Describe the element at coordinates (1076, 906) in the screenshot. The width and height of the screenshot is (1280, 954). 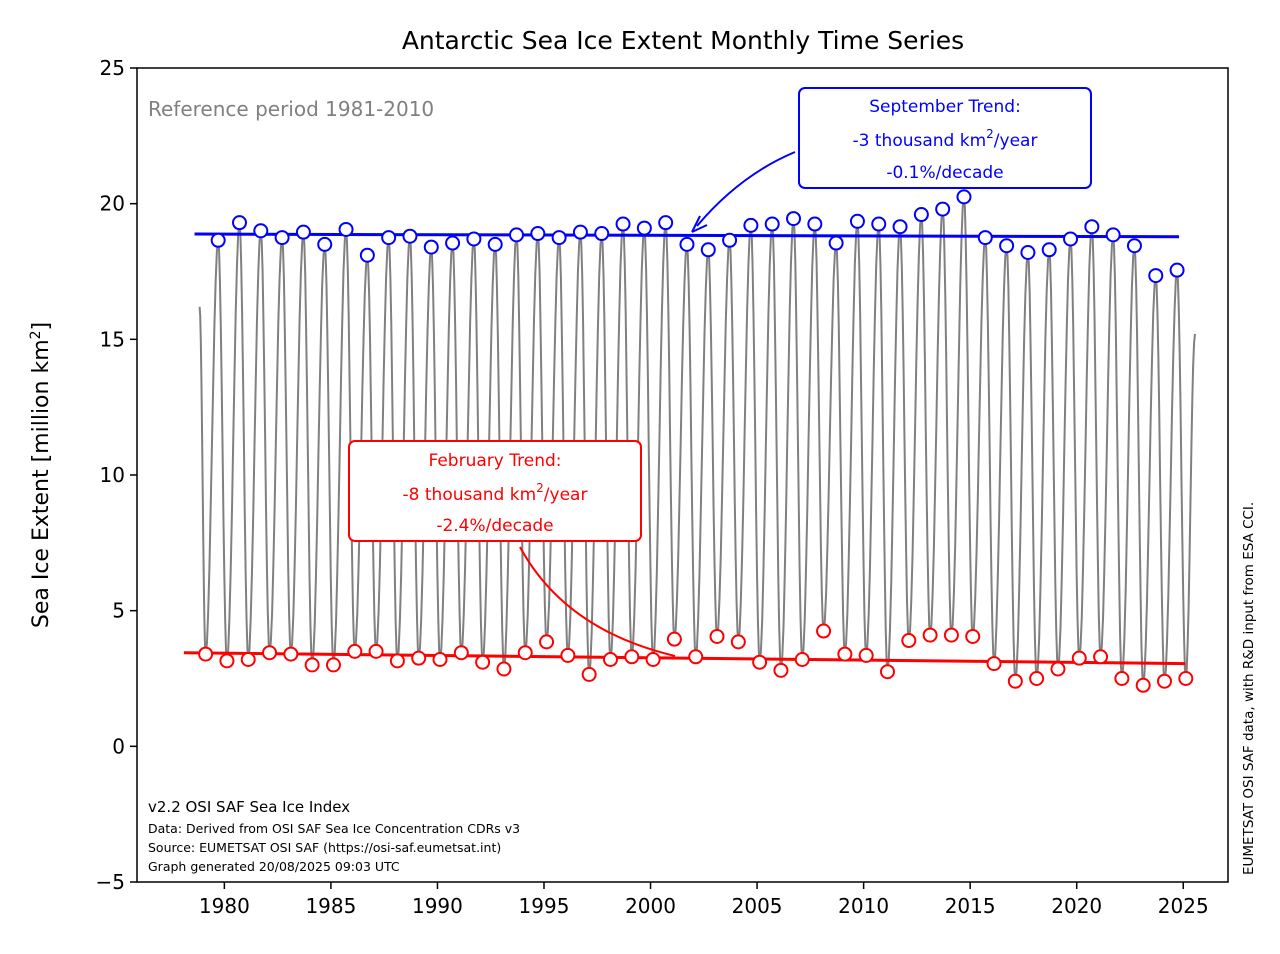
I see `x-tick-label: 2020` at that location.